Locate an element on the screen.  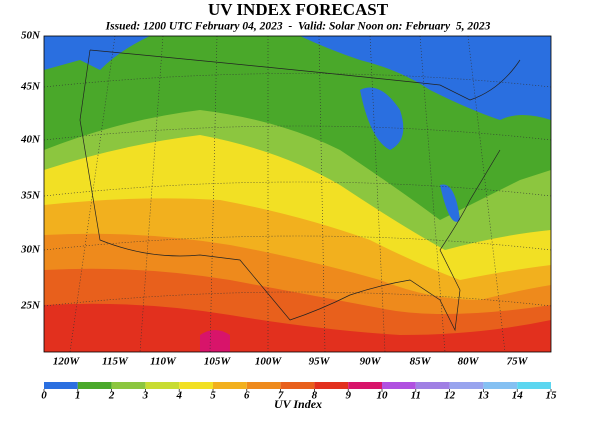
legend-tick-label: 12 is located at coordinates (450, 396).